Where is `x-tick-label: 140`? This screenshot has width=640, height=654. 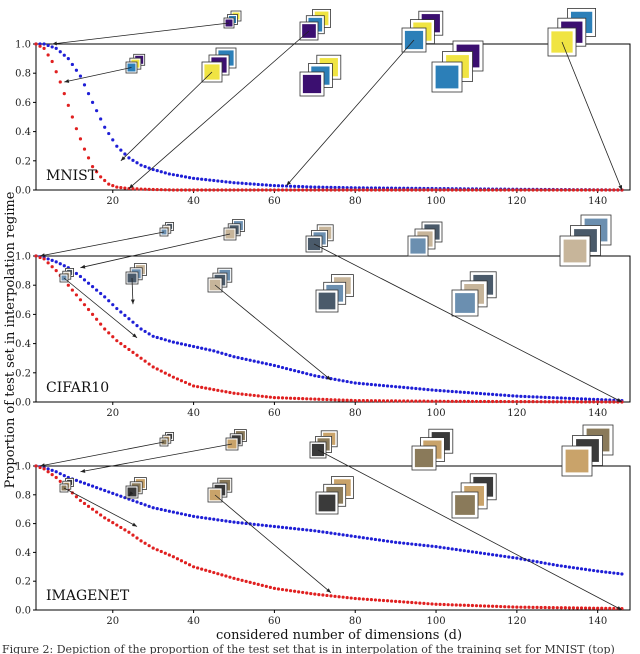 x-tick-label: 140 is located at coordinates (597, 621).